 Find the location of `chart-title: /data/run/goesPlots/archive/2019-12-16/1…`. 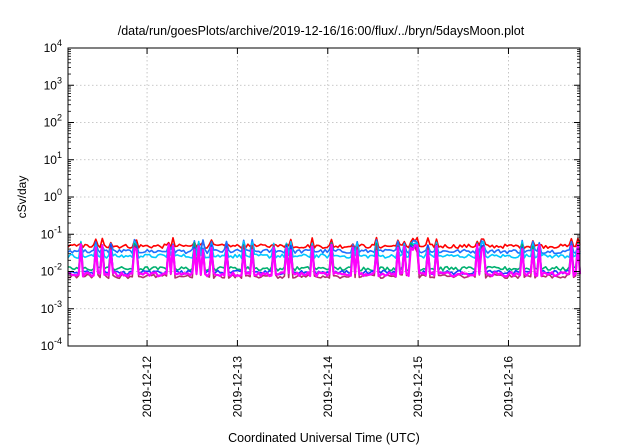

chart-title: /data/run/goesPlots/archive/2019-12-16/1… is located at coordinates (321, 31).